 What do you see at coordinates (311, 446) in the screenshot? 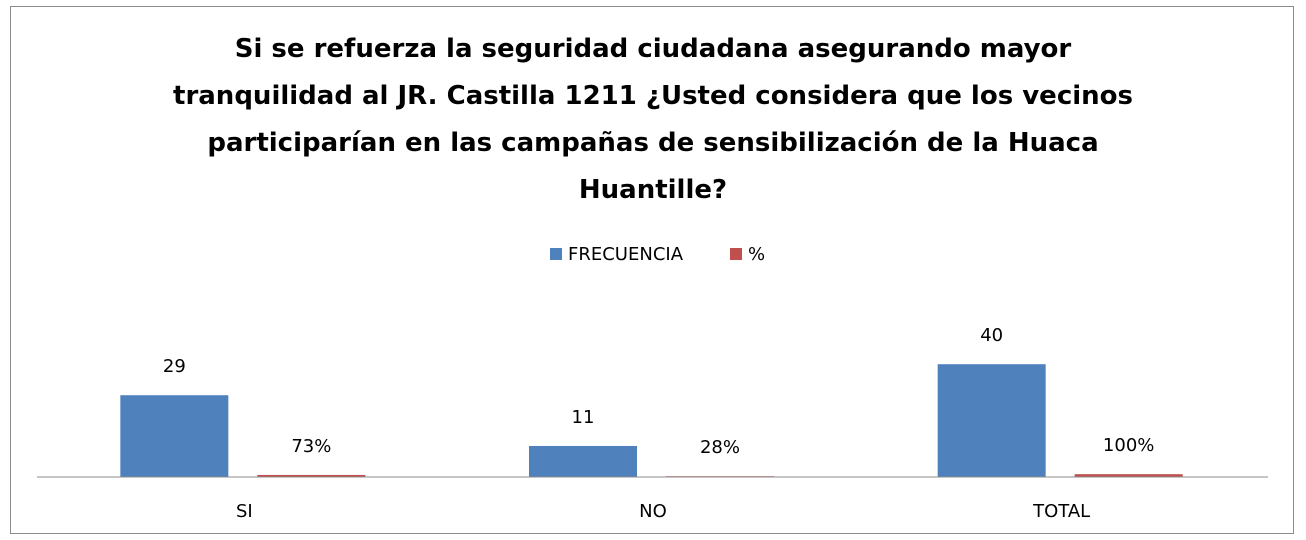
I see `data-label: 73%` at bounding box center [311, 446].